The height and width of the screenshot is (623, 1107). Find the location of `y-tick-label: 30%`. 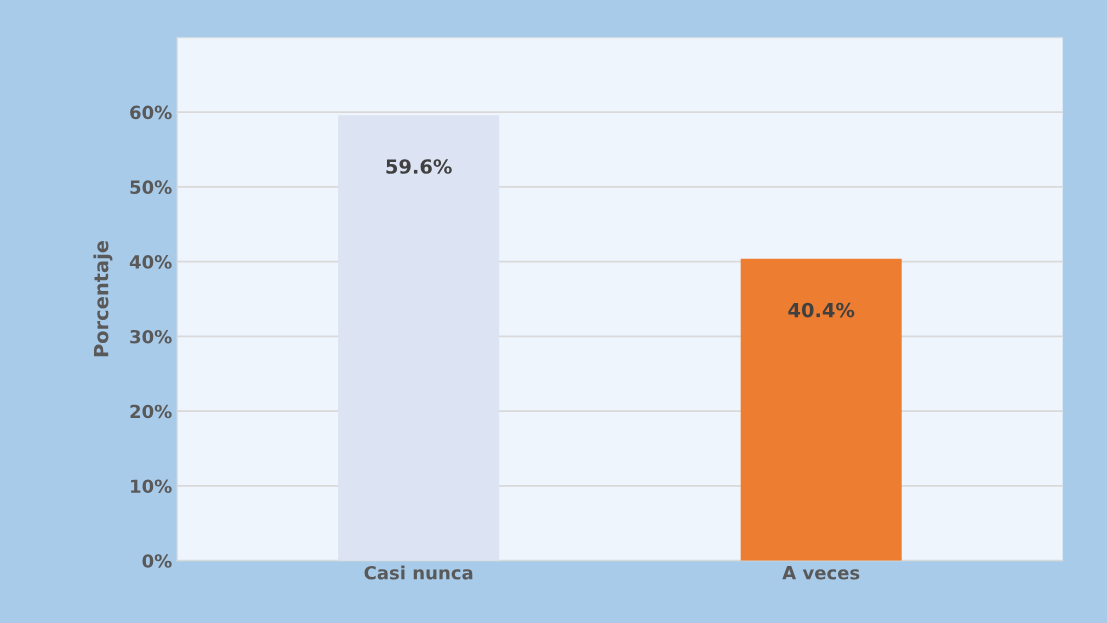

y-tick-label: 30% is located at coordinates (151, 336).